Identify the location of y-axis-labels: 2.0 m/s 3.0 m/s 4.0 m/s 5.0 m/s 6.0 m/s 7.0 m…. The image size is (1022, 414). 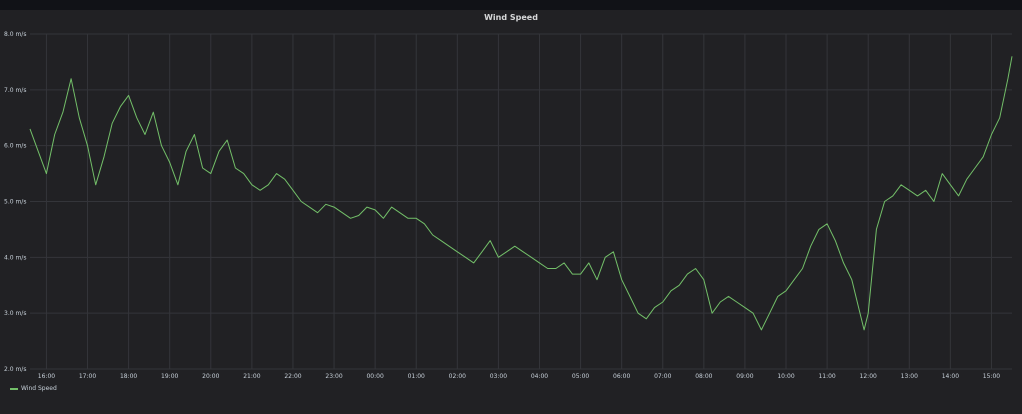
(15, 202).